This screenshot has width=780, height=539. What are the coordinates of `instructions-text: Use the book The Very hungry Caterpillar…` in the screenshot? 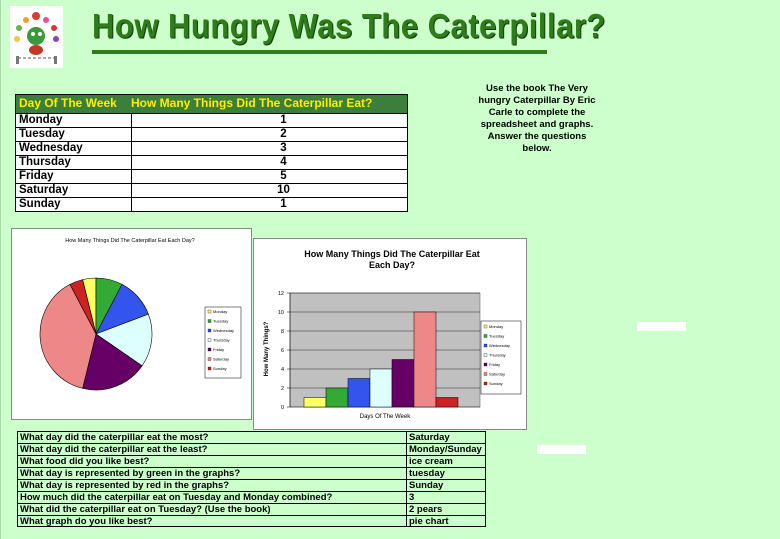 It's located at (537, 118).